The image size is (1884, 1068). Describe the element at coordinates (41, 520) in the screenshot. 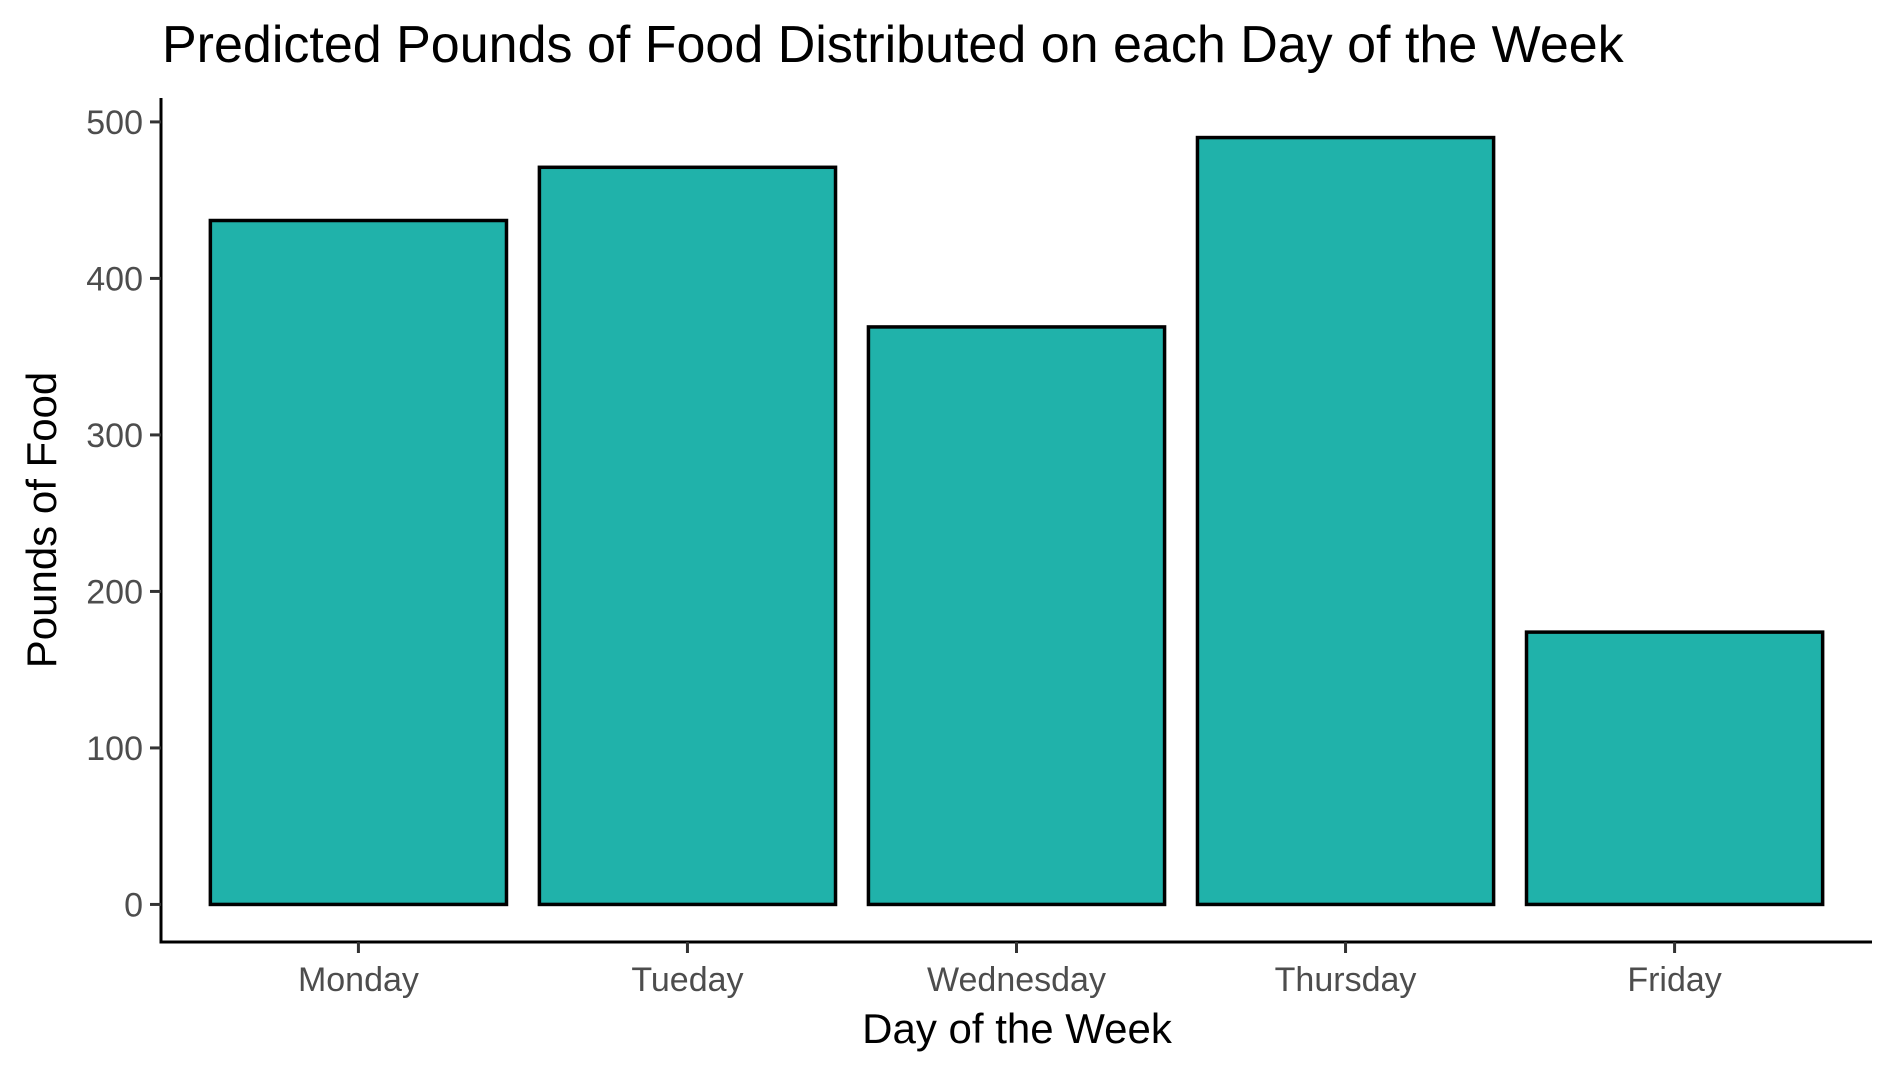

I see `y-axis-title: Pounds of Food` at that location.